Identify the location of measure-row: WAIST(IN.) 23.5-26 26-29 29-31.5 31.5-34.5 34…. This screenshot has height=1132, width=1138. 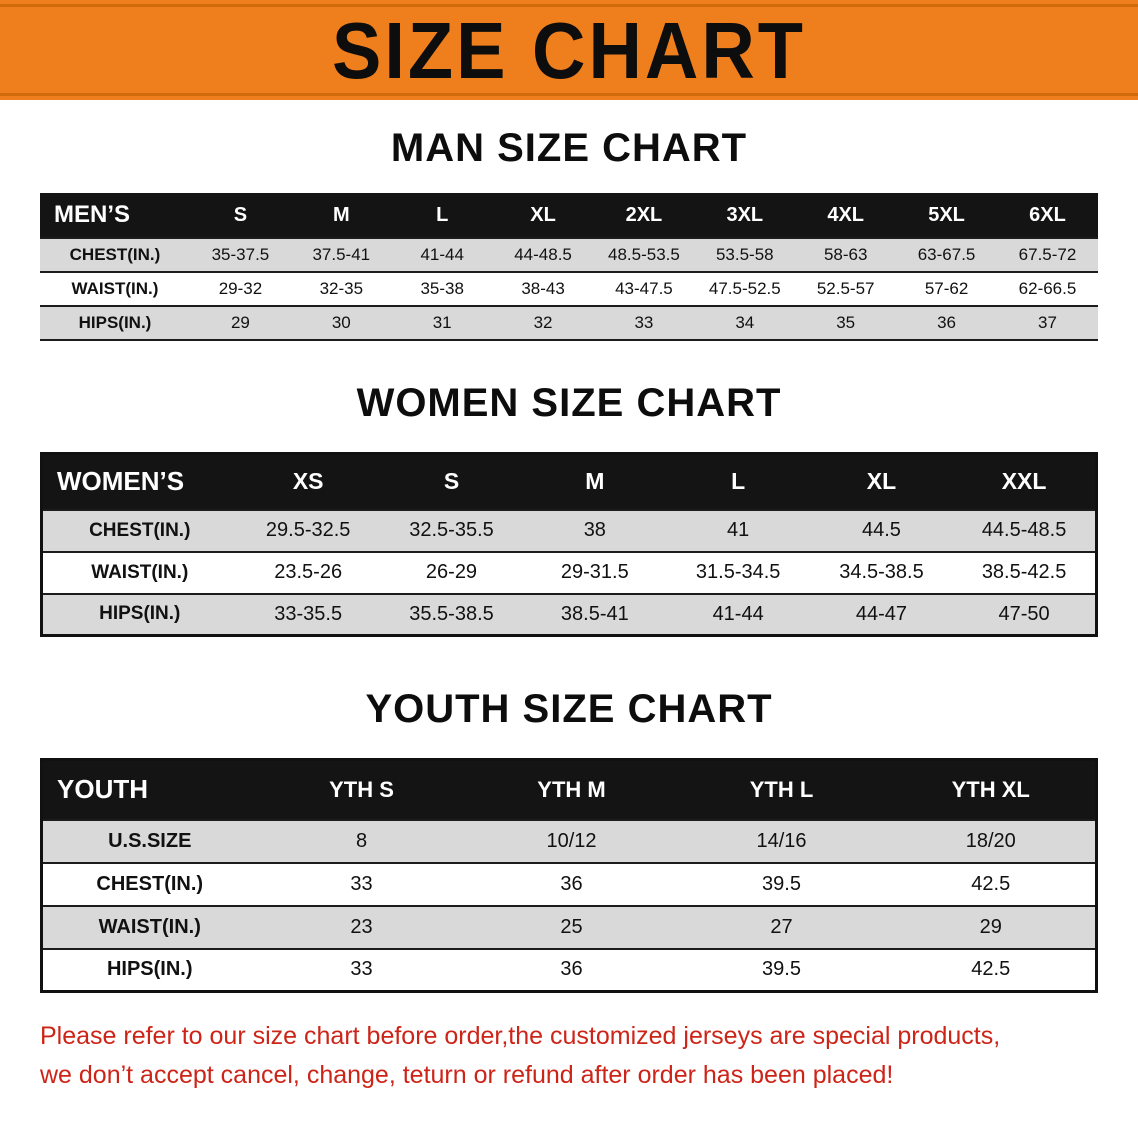
(569, 572).